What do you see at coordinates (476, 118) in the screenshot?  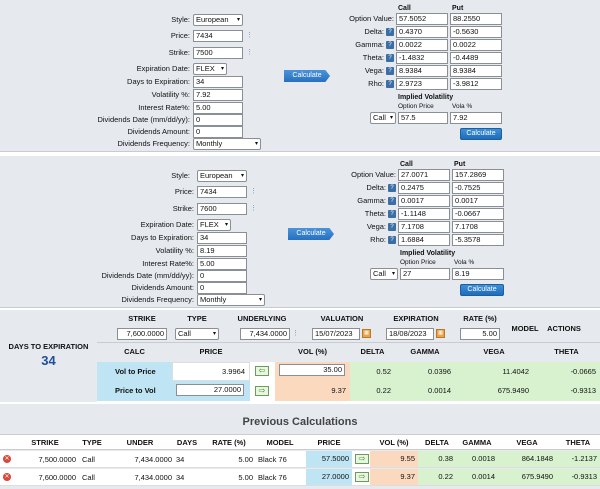 I see `iv-vola-output: 7.92` at bounding box center [476, 118].